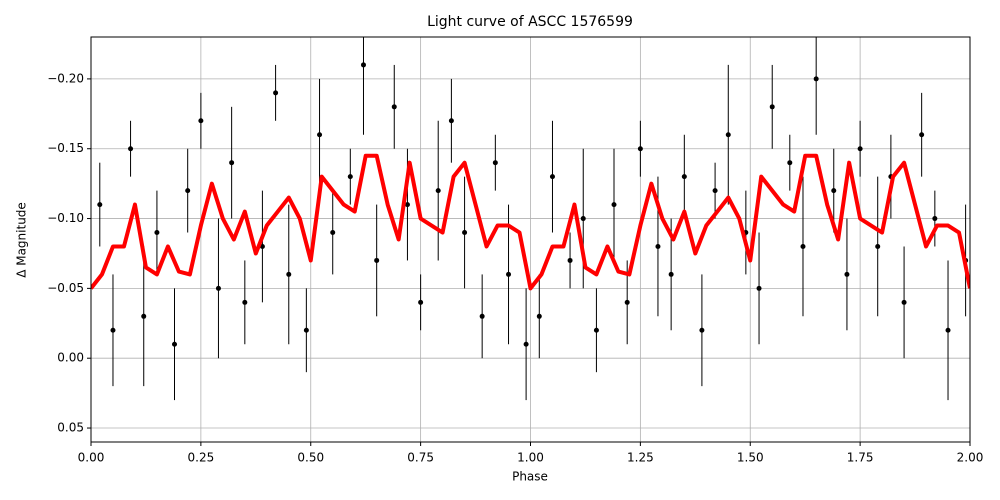 The height and width of the screenshot is (500, 1000). I want to click on x-tick-label: 0.75, so click(420, 458).